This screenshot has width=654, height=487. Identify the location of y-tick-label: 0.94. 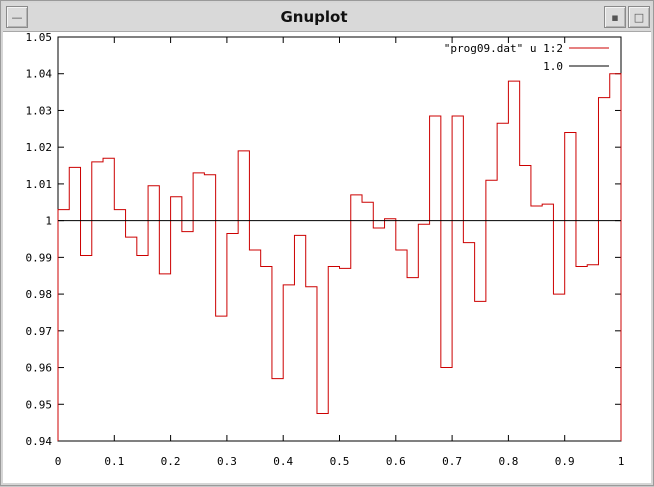
(39, 441).